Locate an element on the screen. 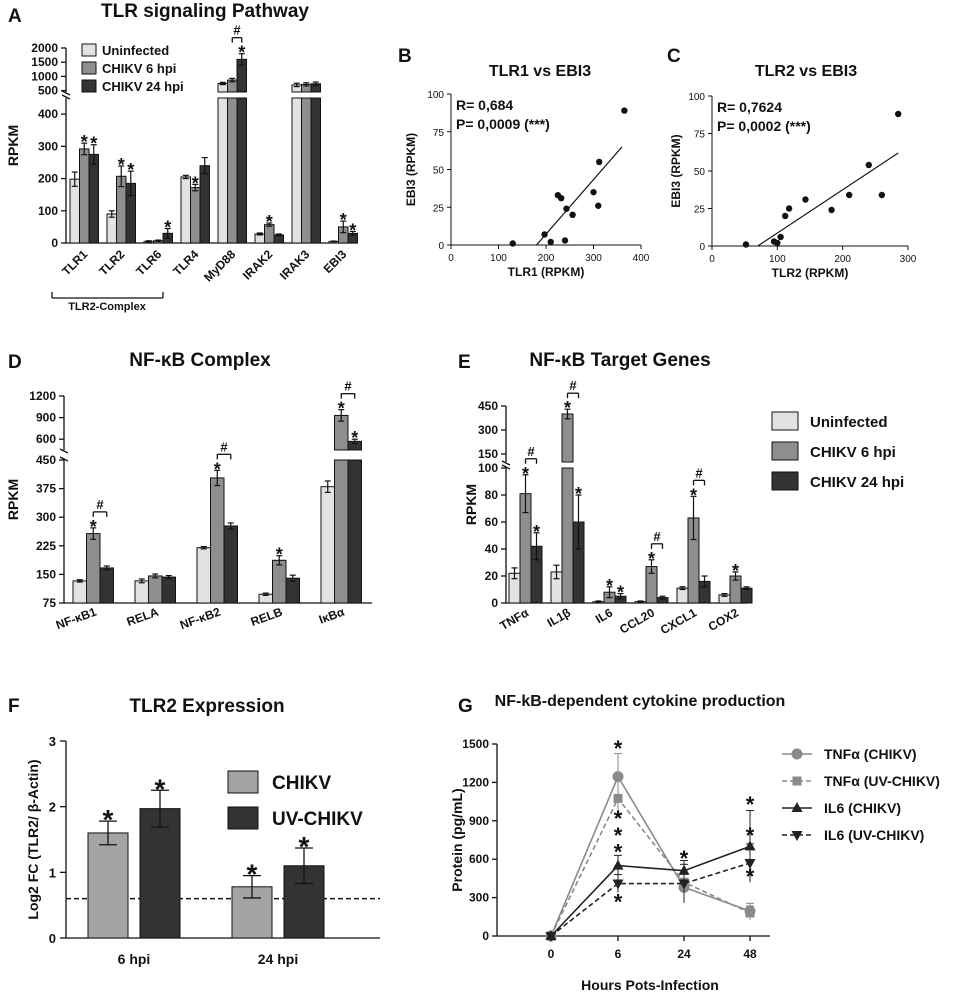  chart-title-D: NF-κB Complex is located at coordinates (200, 360).